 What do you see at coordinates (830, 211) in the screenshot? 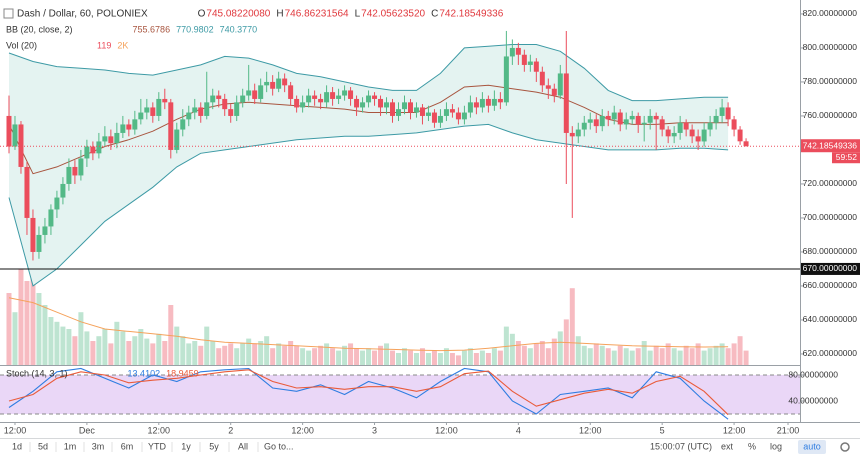
I see `price-axis-bg` at bounding box center [830, 211].